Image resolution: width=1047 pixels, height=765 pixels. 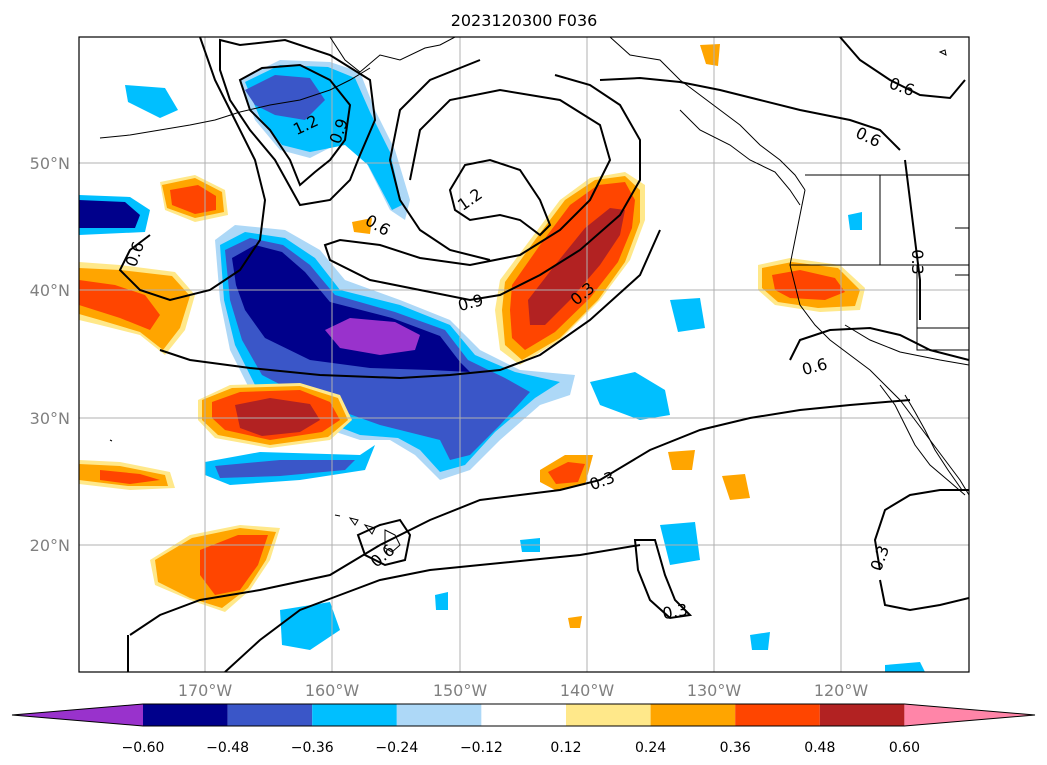 What do you see at coordinates (234, 565) in the screenshot?
I see `sw-red` at bounding box center [234, 565].